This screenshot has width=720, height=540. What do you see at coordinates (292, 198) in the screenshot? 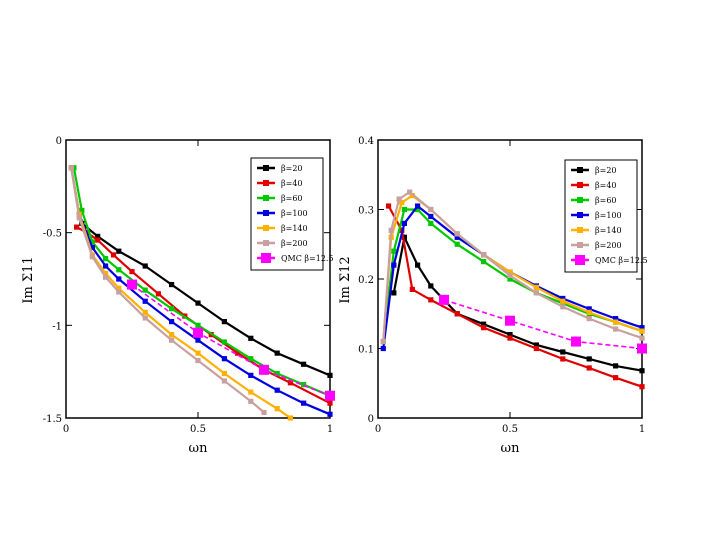
I see `left-legend-label: β=60` at bounding box center [292, 198].